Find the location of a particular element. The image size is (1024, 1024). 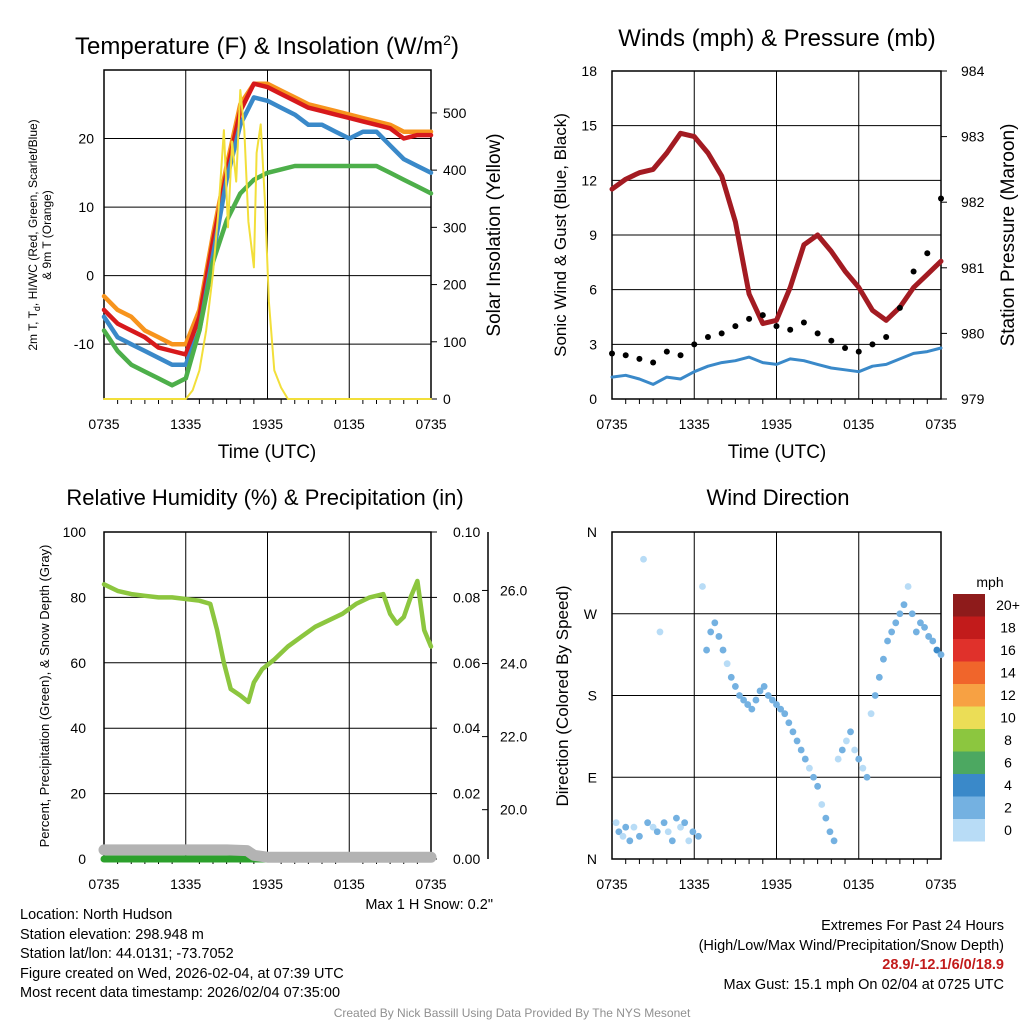

td-line is located at coordinates (267, 275).